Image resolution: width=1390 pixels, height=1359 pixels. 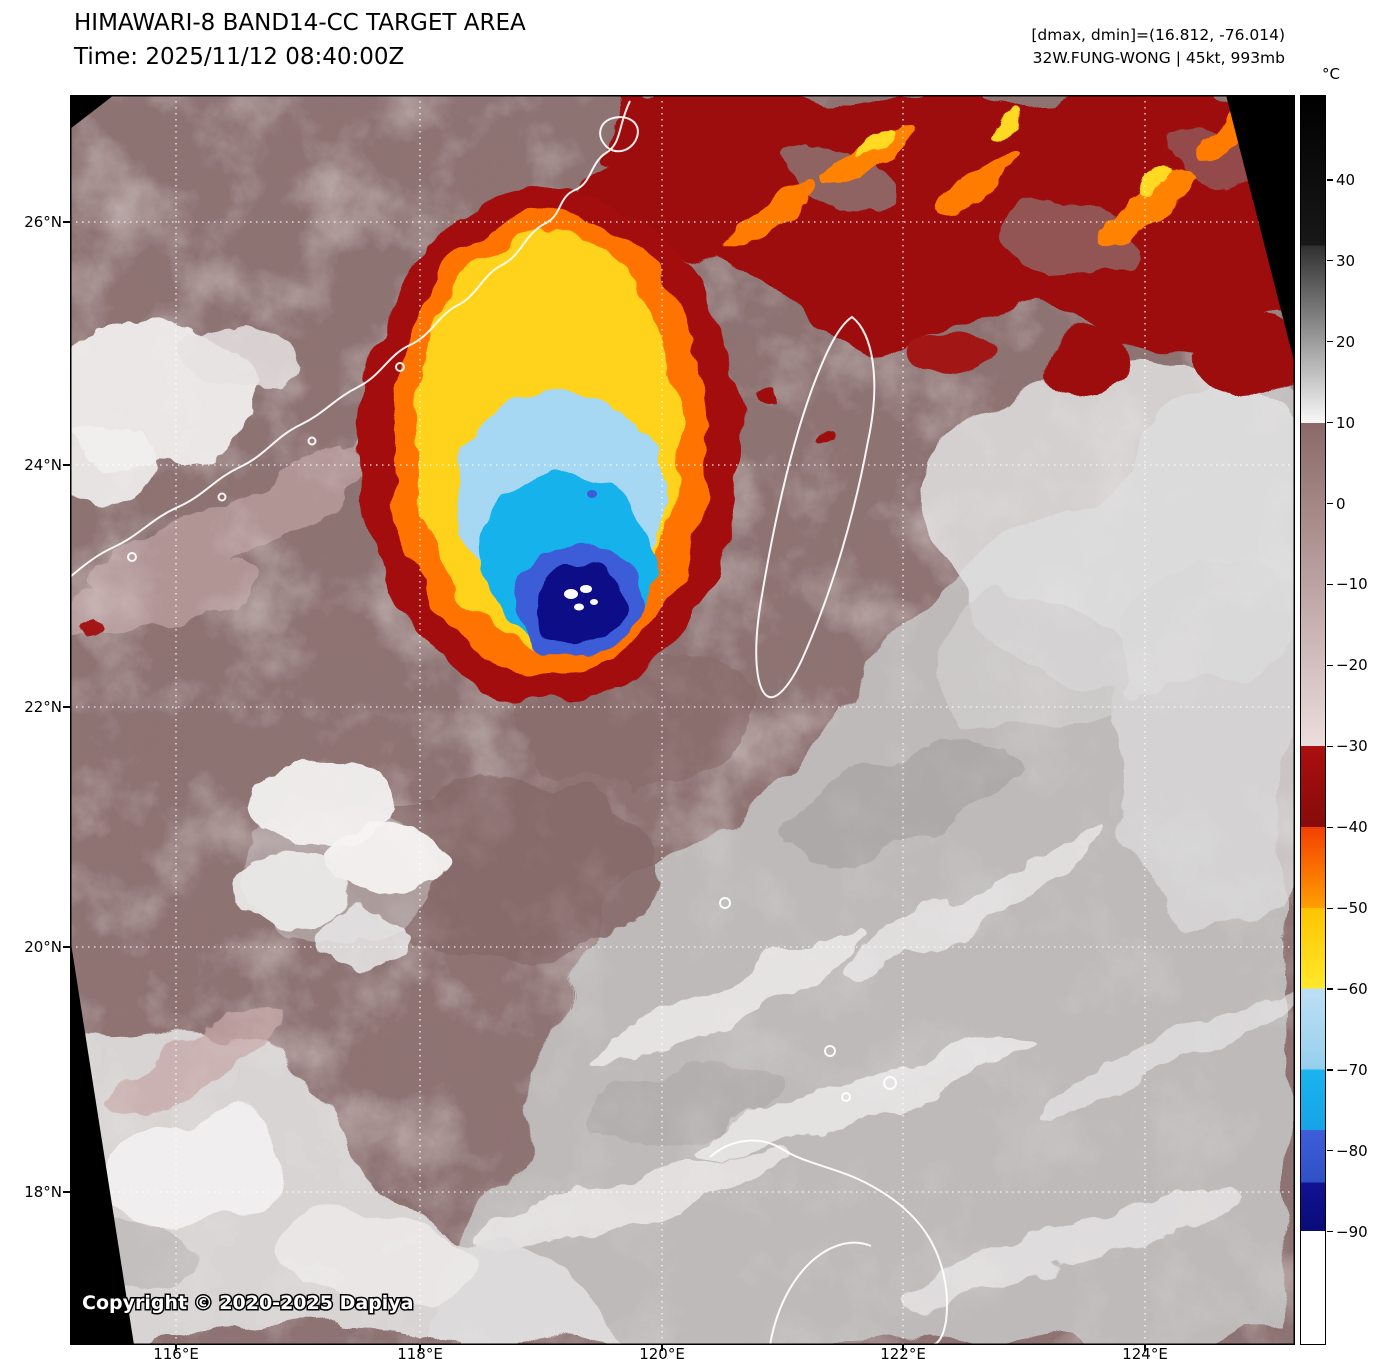 What do you see at coordinates (43, 707) in the screenshot?
I see `lat-tick-label: 22°N` at bounding box center [43, 707].